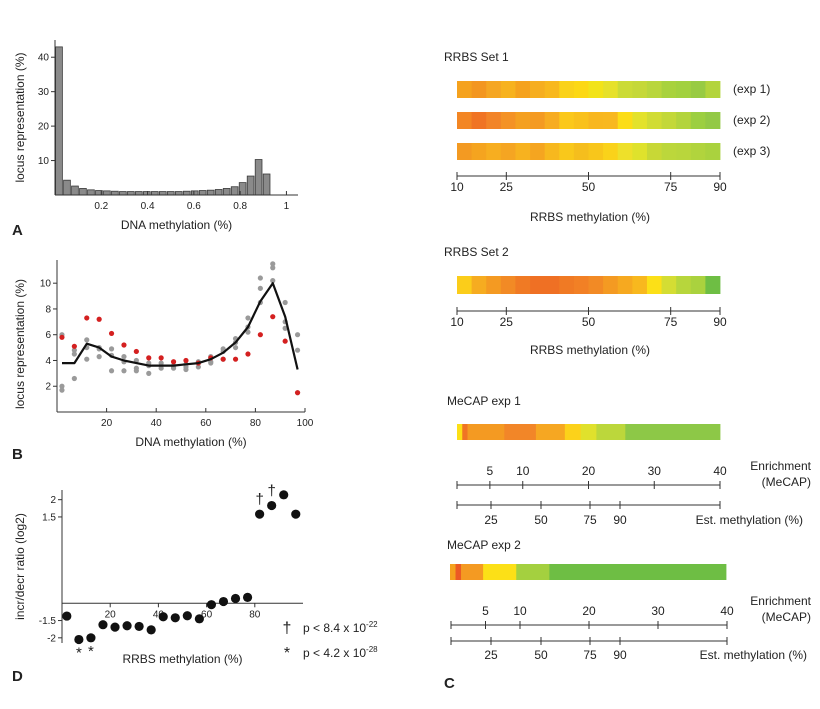 The width and height of the screenshot is (820, 709). Describe the element at coordinates (111, 614) in the screenshot. I see `x-tick-label: 20` at that location.